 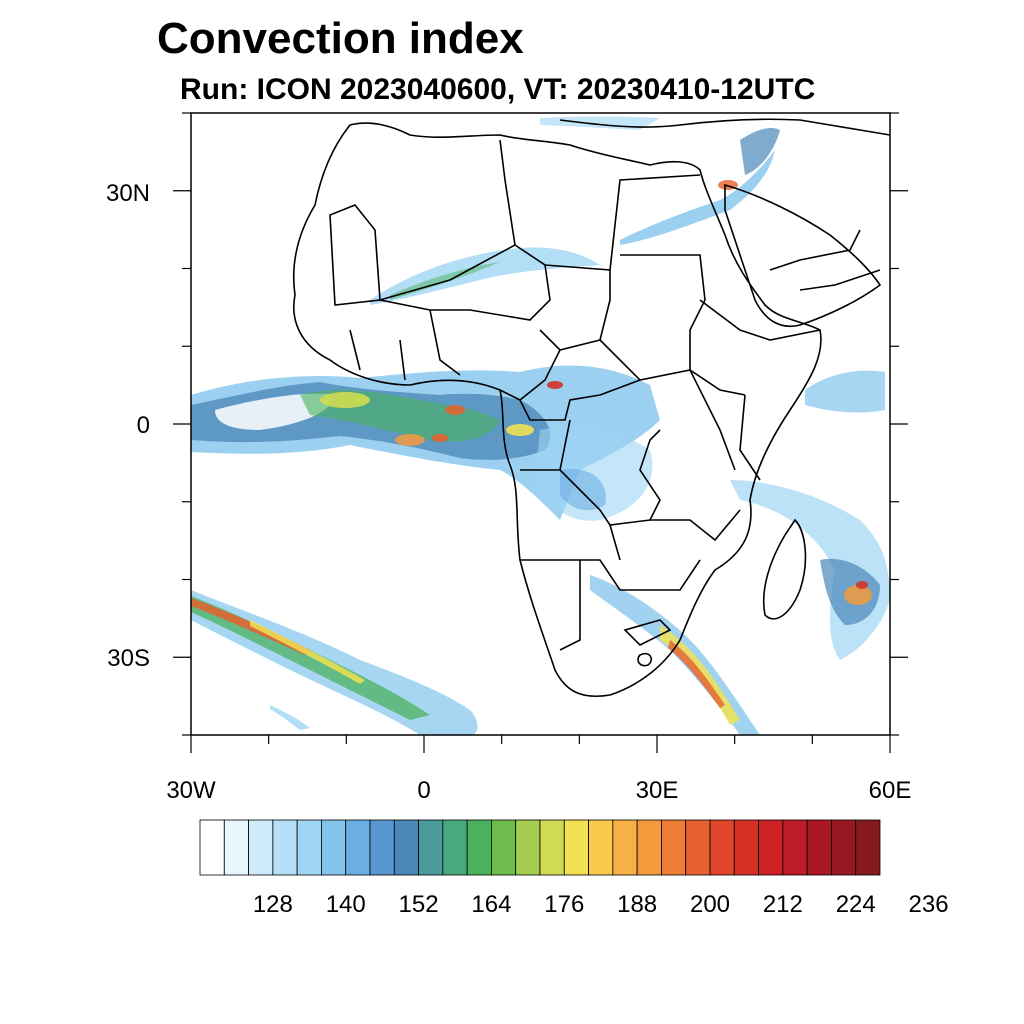 What do you see at coordinates (346, 904) in the screenshot?
I see `colorbar-label: 140` at bounding box center [346, 904].